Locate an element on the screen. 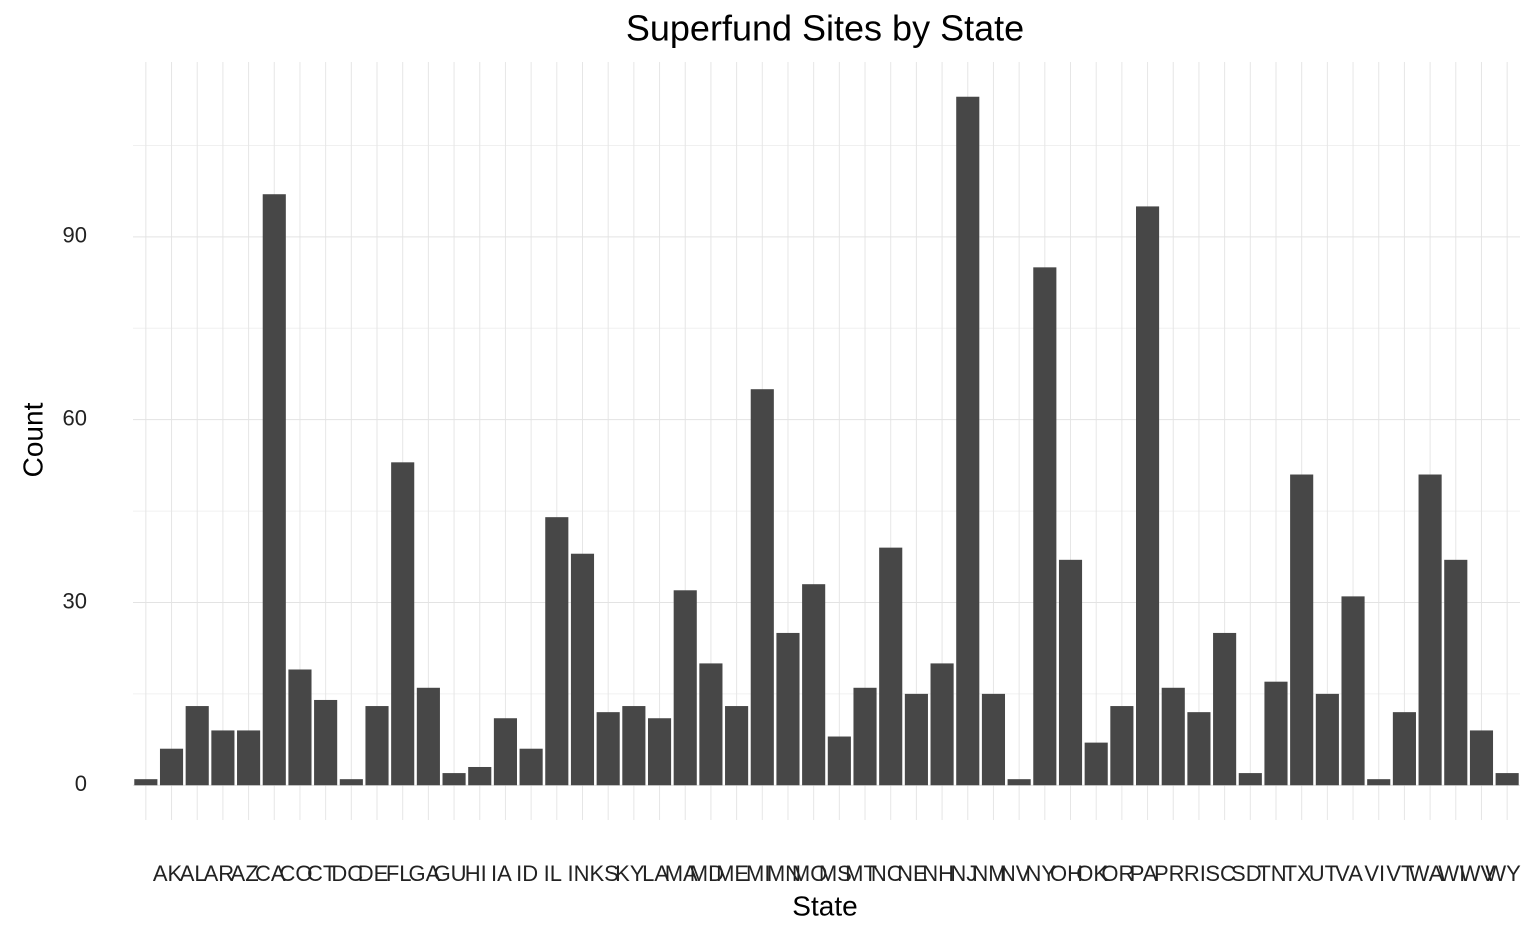 The height and width of the screenshot is (940, 1536). x-tick-label: NC is located at coordinates (887, 873).